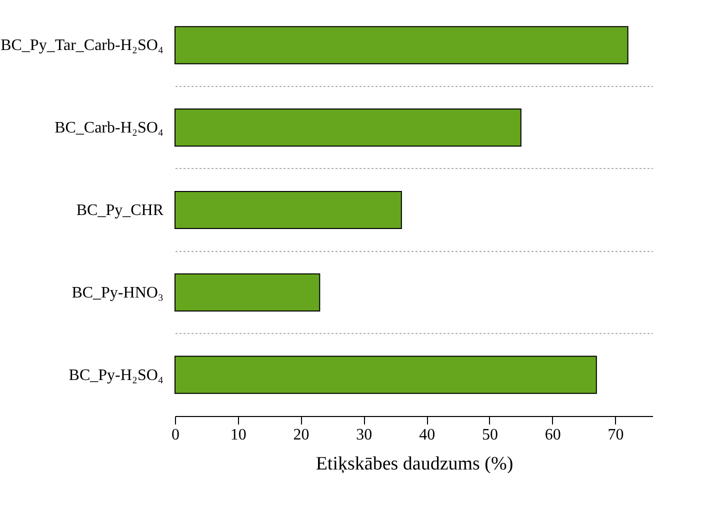  Describe the element at coordinates (176, 435) in the screenshot. I see `x-tick-label: 0` at that location.